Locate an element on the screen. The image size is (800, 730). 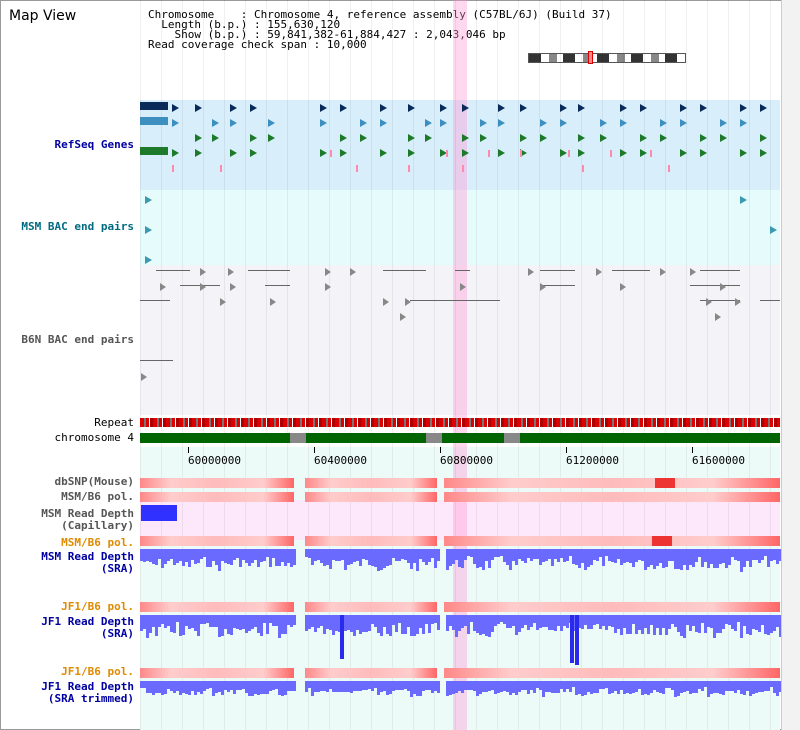
vertical-scrollbar is located at coordinates (790, 365).